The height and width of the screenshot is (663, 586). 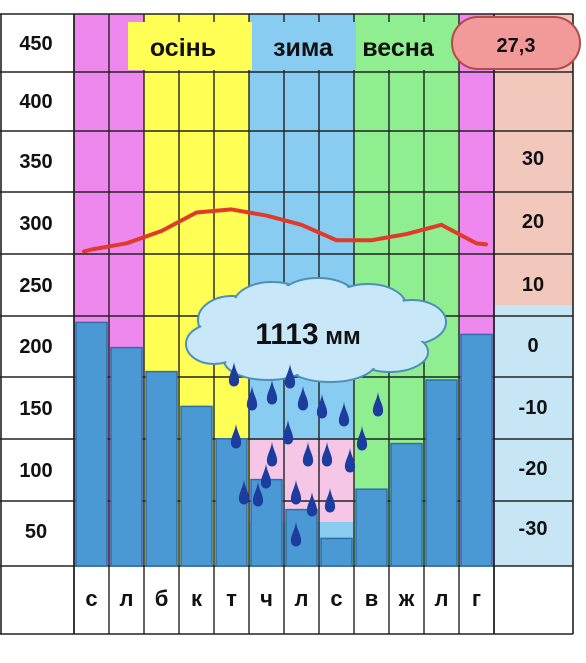 I want to click on left-axis-tick-label: 250, so click(x=35, y=286).